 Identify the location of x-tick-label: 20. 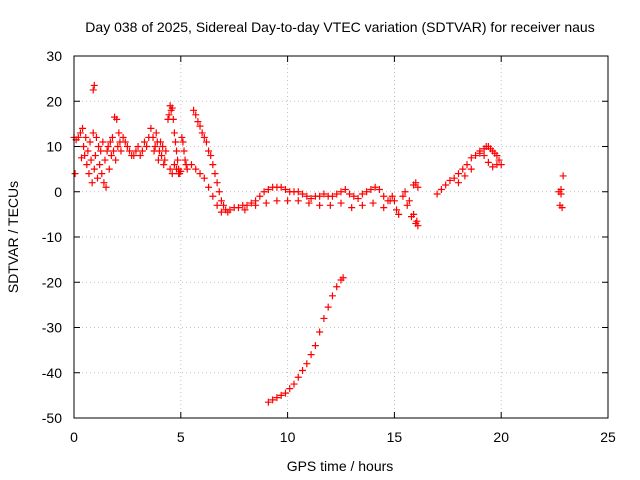
(501, 437).